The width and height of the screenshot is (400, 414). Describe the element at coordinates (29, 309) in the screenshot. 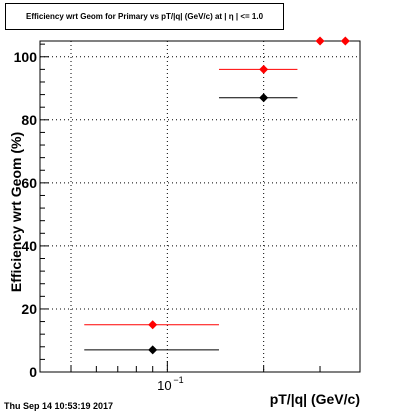

I see `y-tick-label: 20` at that location.